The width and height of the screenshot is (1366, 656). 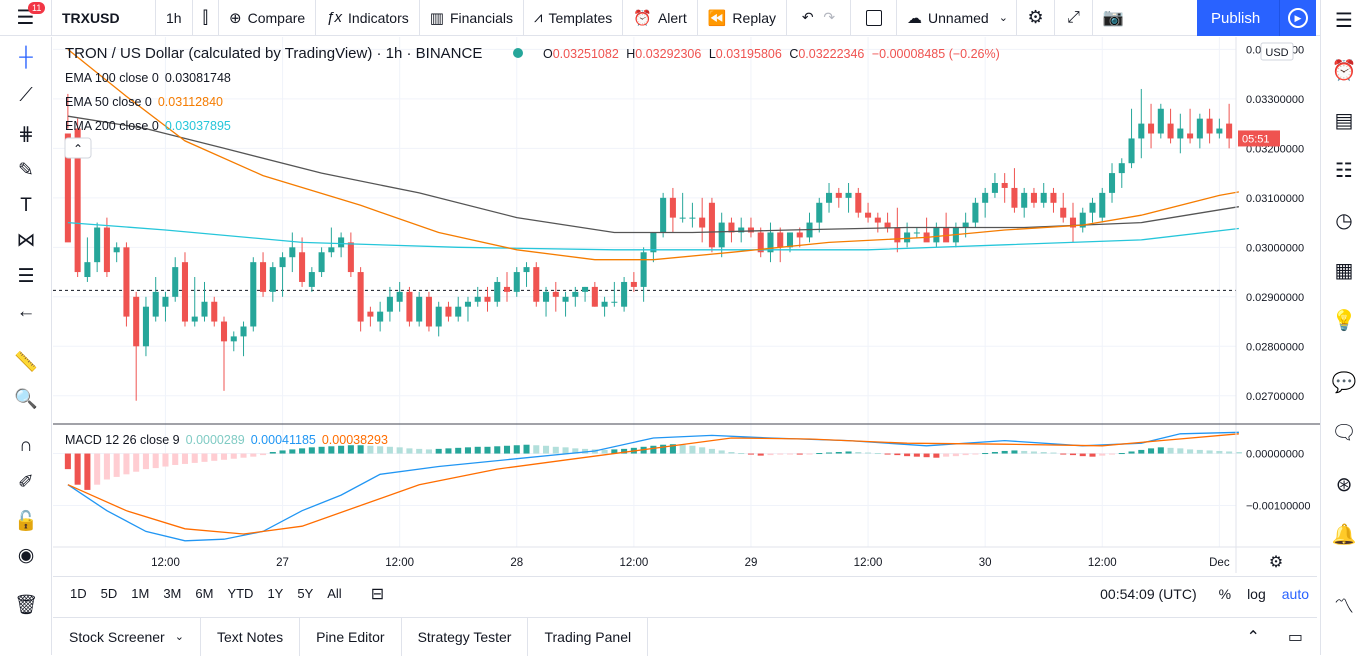 What do you see at coordinates (26, 18) in the screenshot?
I see `main-menu-button: ☰ 11` at bounding box center [26, 18].